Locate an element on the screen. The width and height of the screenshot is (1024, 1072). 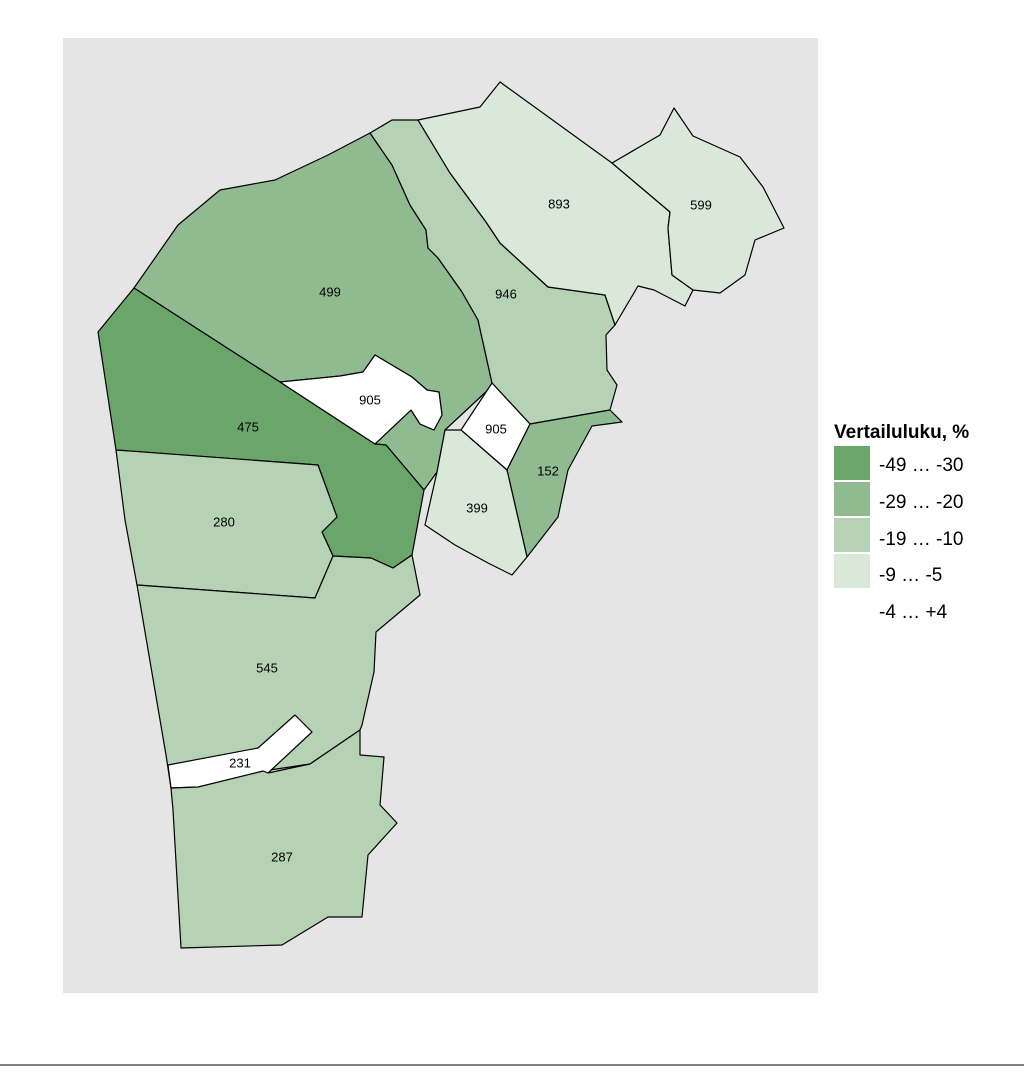
region-label-152: 152 is located at coordinates (548, 470).